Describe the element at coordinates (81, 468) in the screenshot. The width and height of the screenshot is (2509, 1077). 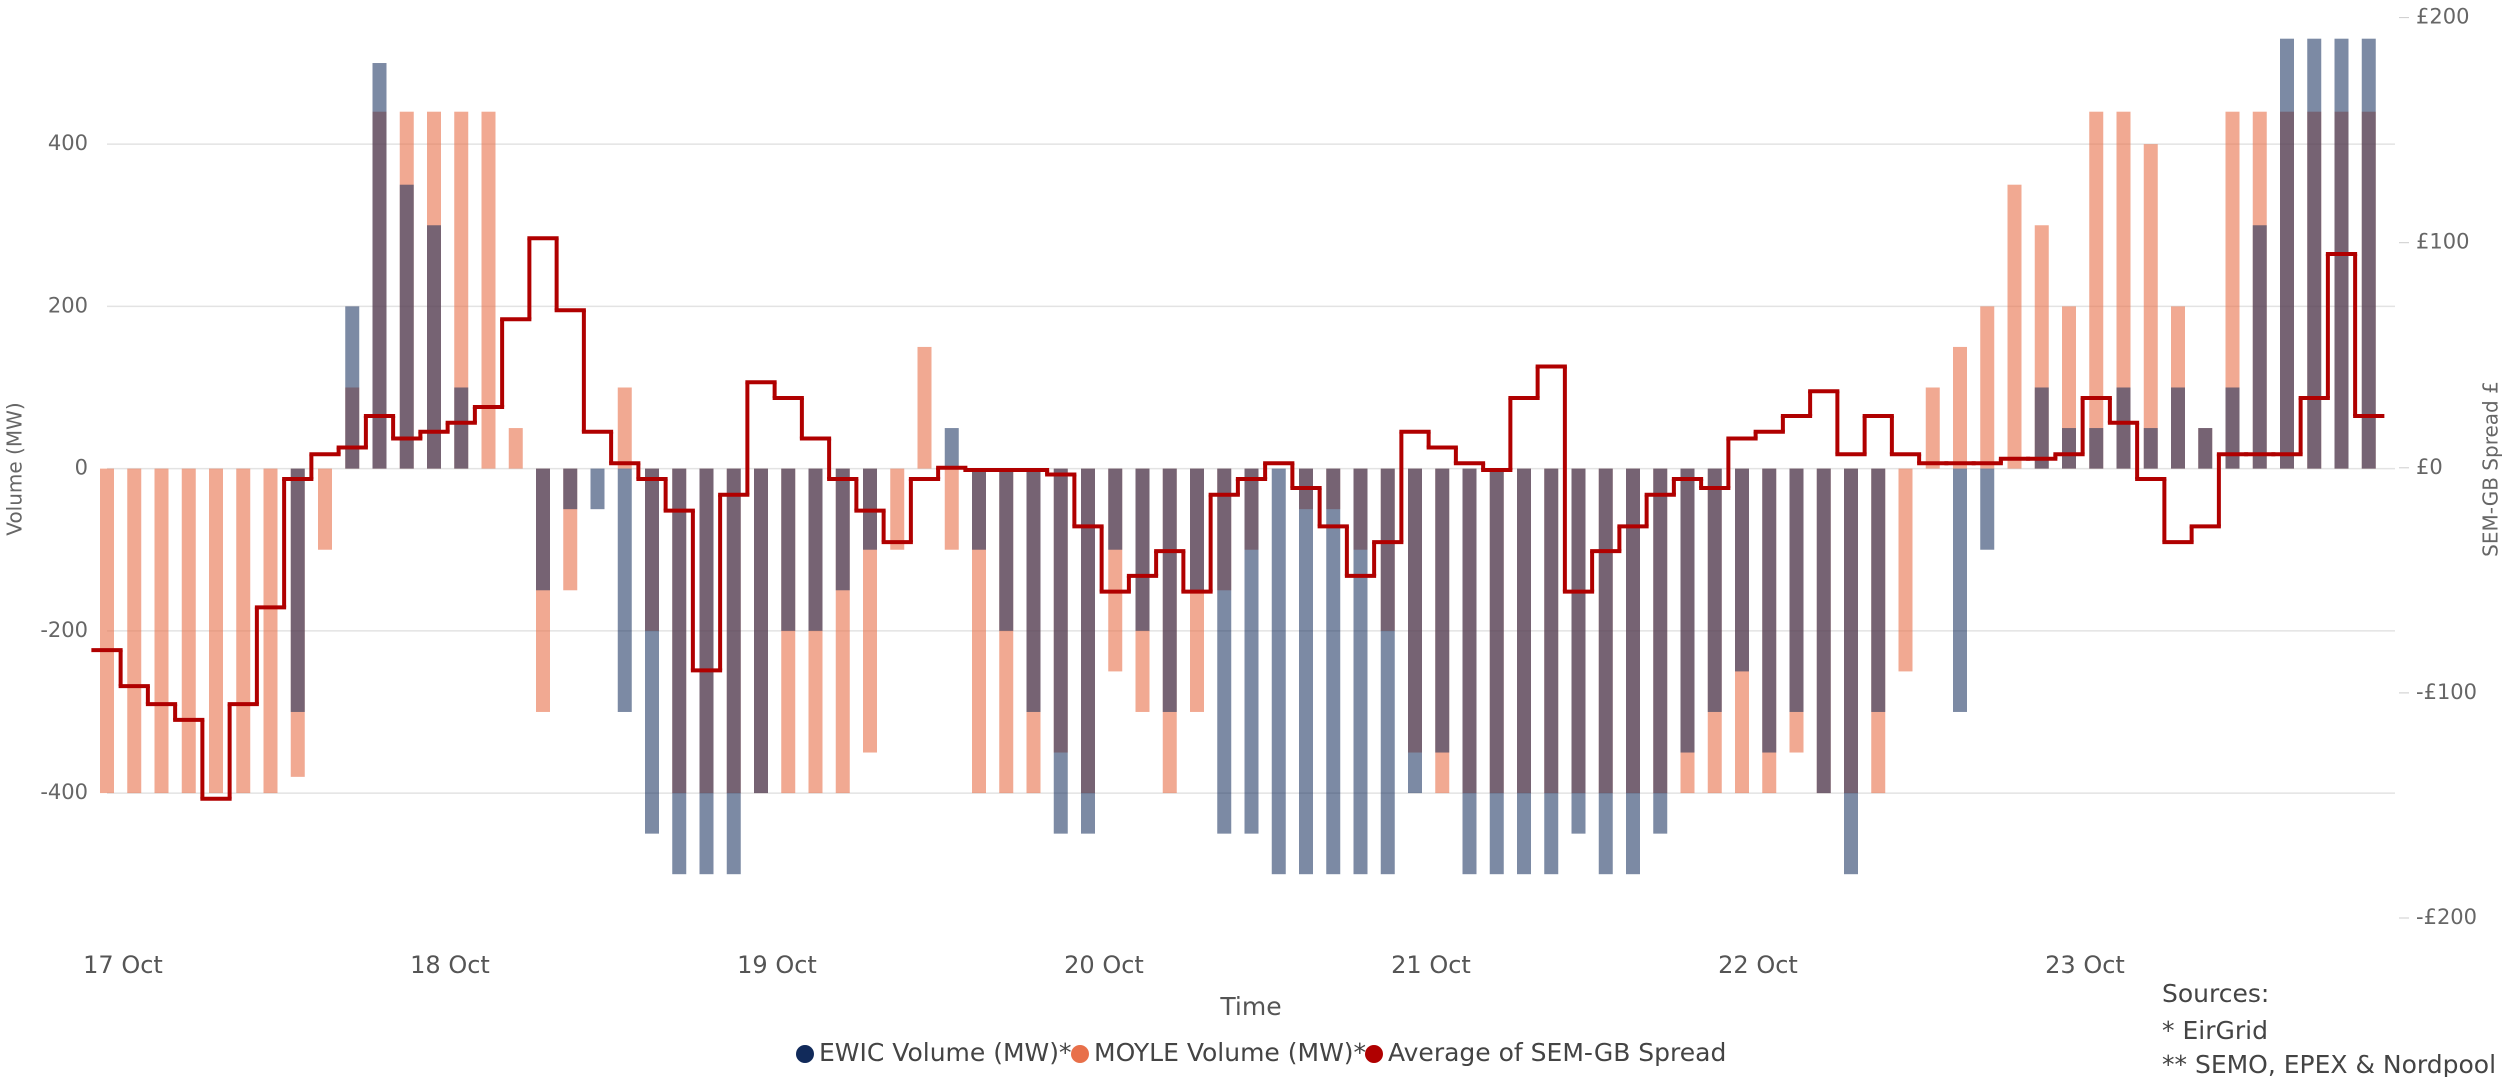
I see `y-tick-label: 0` at that location.